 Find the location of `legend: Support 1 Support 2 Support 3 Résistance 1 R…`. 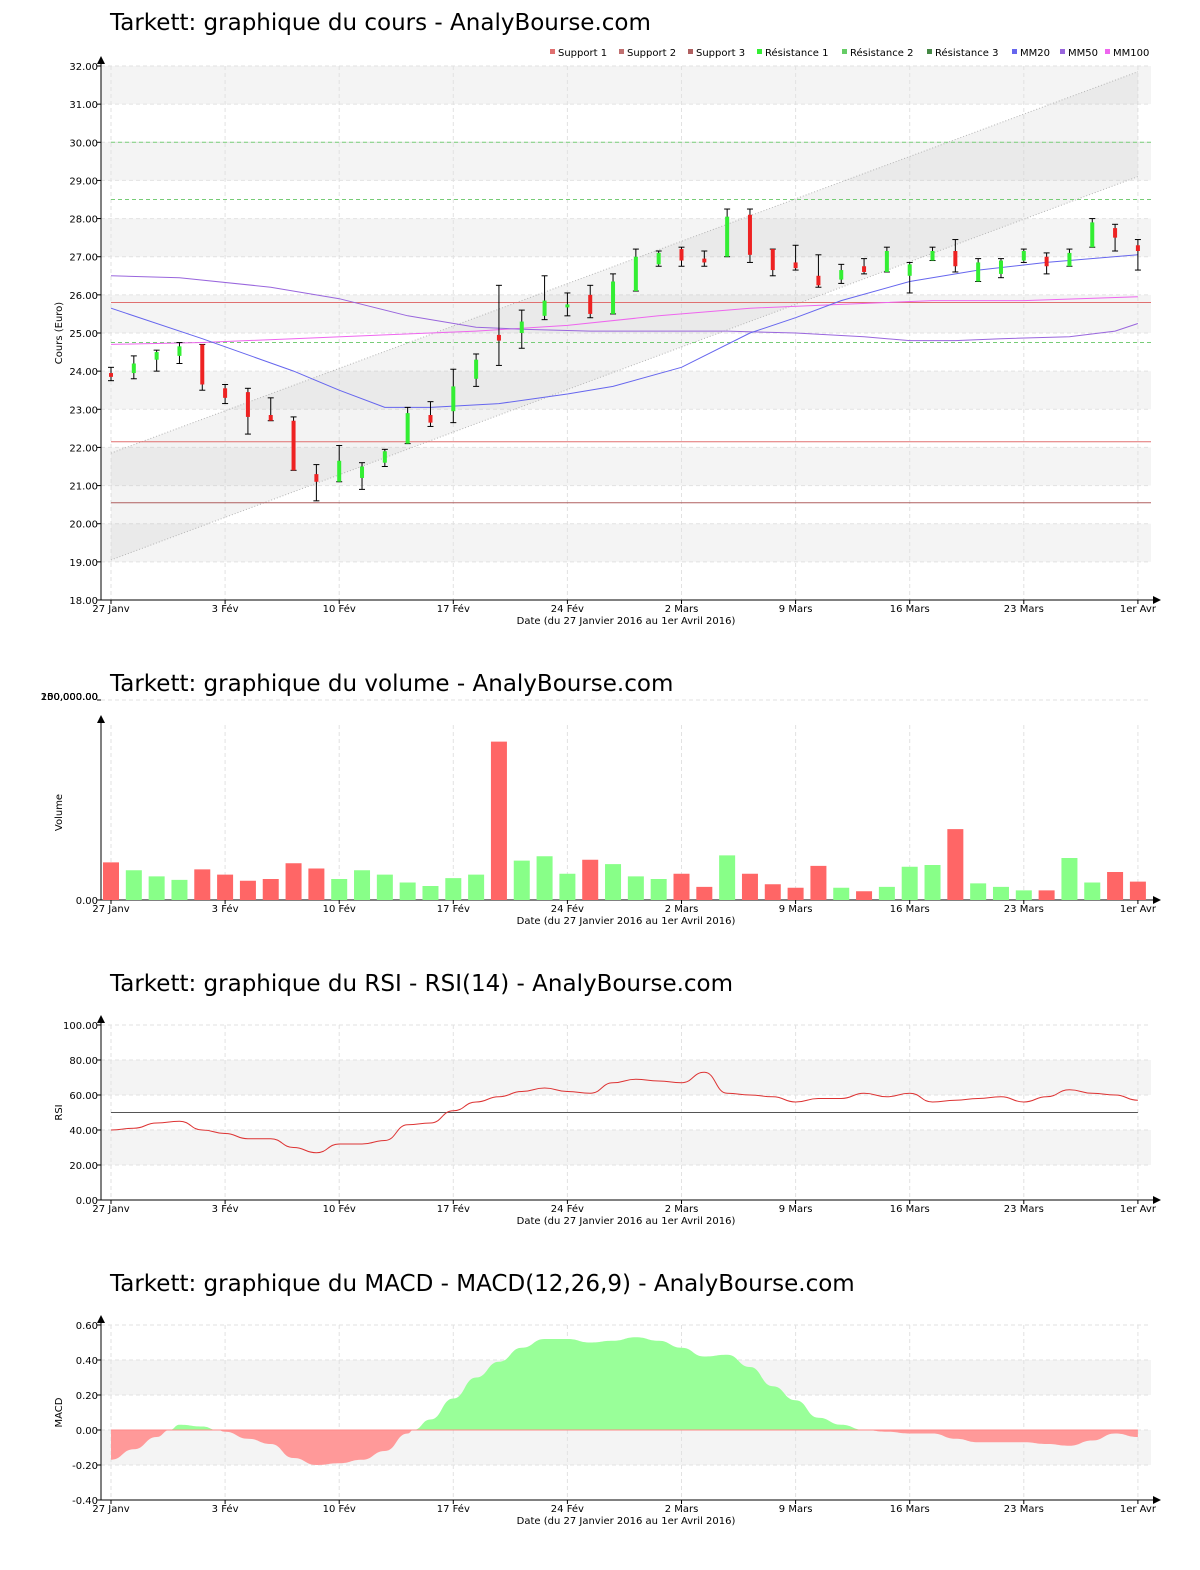

legend: Support 1 Support 2 Support 3 Résistance 1 R… is located at coordinates (849, 53).